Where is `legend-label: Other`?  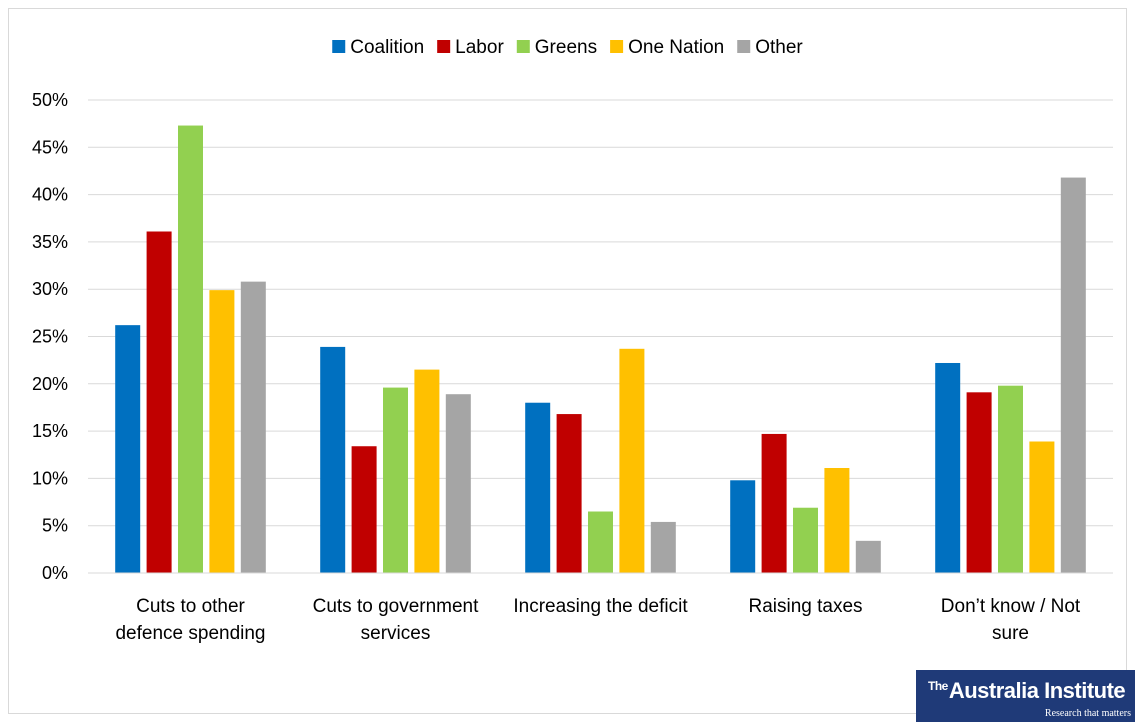
legend-label: Other is located at coordinates (779, 47).